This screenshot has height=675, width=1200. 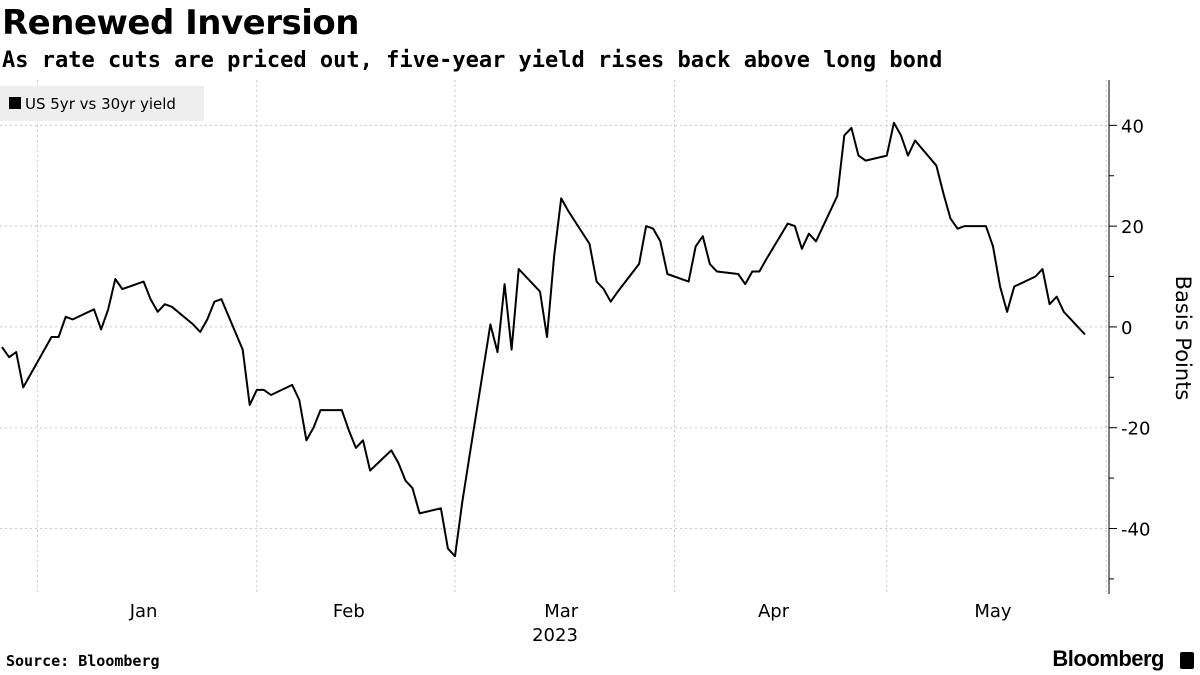 I want to click on legend-label: US 5yr vs 30yr yield, so click(x=100, y=104).